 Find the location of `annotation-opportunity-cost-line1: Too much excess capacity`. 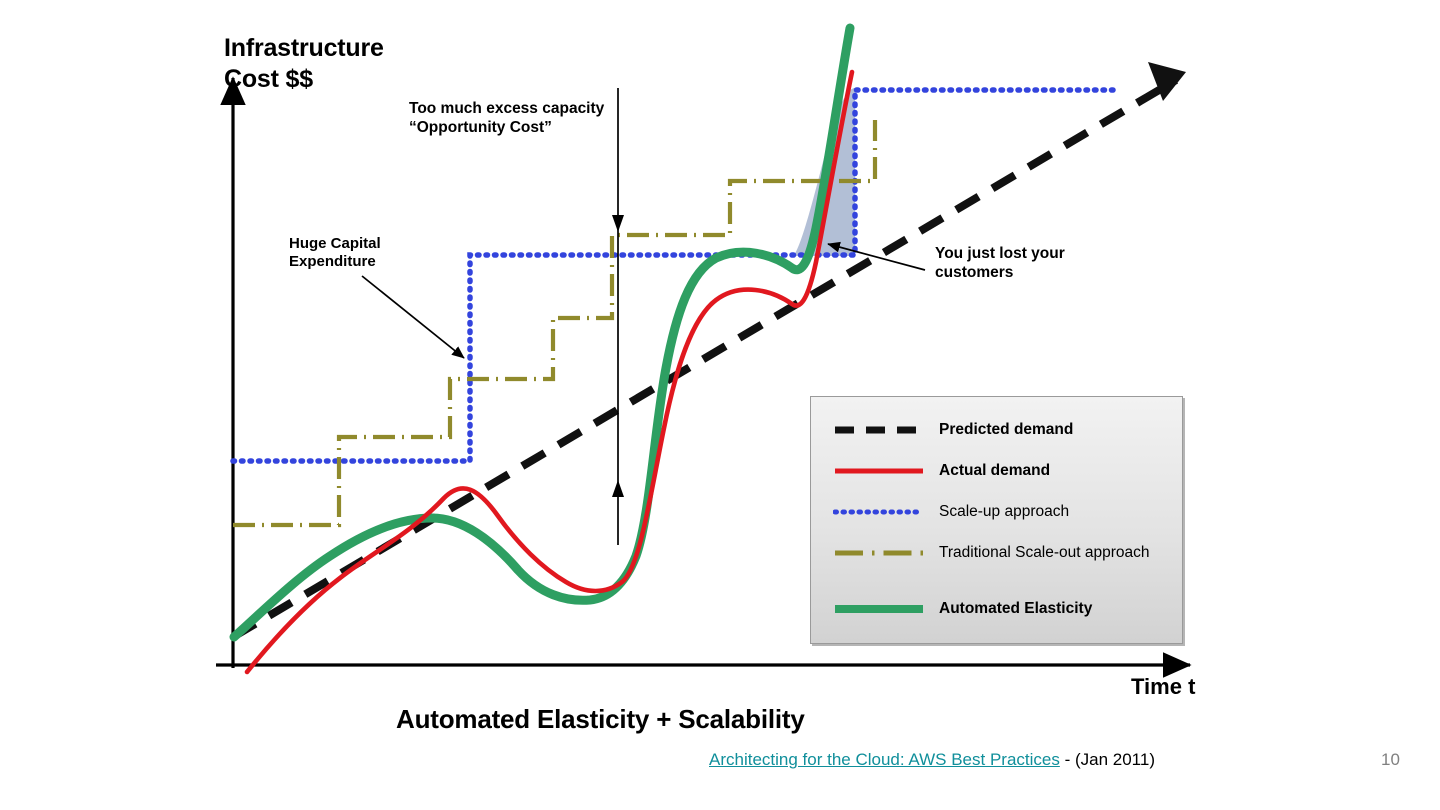

annotation-opportunity-cost-line1: Too much excess capacity is located at coordinates (507, 108).